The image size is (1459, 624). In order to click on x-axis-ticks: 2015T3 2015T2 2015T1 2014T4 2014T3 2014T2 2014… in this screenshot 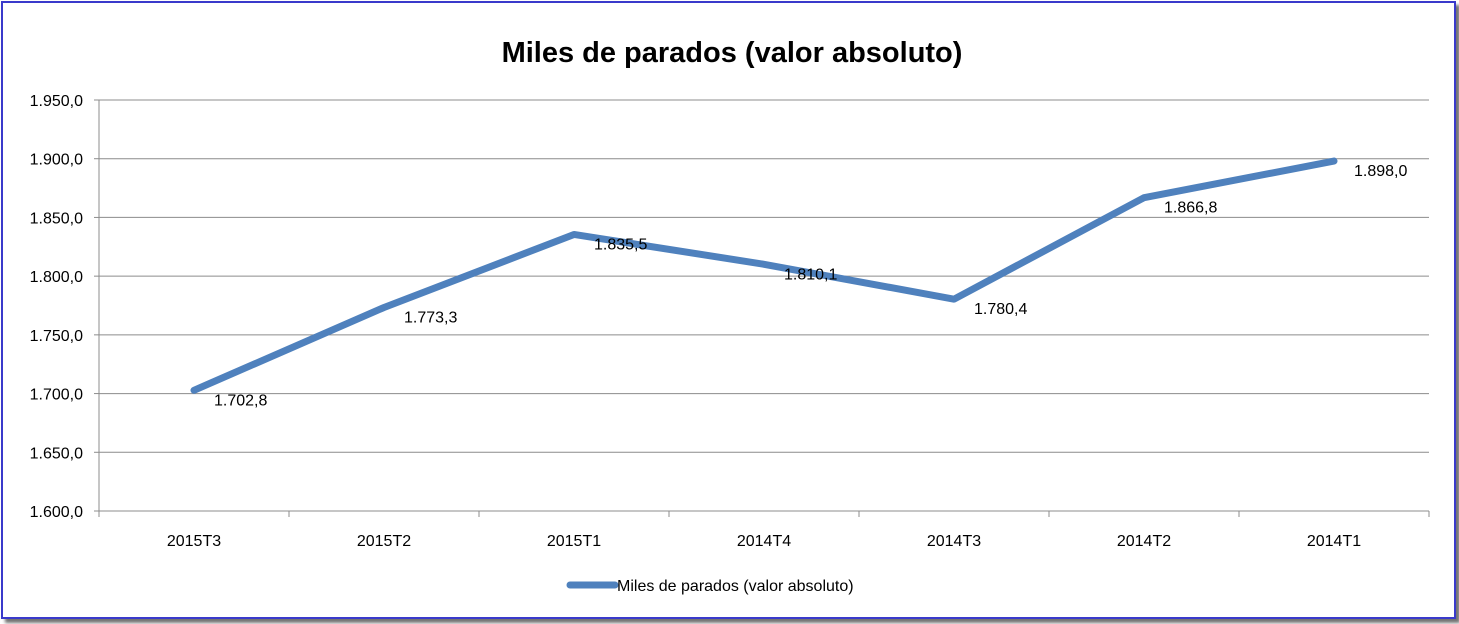, I will do `click(764, 541)`.